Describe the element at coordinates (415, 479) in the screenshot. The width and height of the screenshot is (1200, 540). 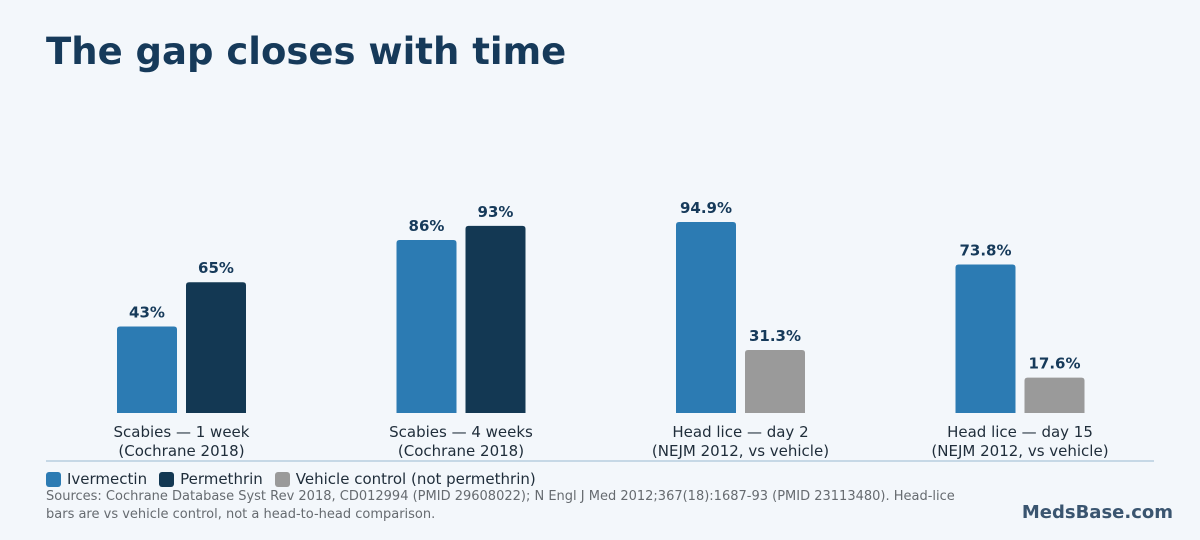
I see `legend-label-vehicle: Vehicle control (not permethrin)` at that location.